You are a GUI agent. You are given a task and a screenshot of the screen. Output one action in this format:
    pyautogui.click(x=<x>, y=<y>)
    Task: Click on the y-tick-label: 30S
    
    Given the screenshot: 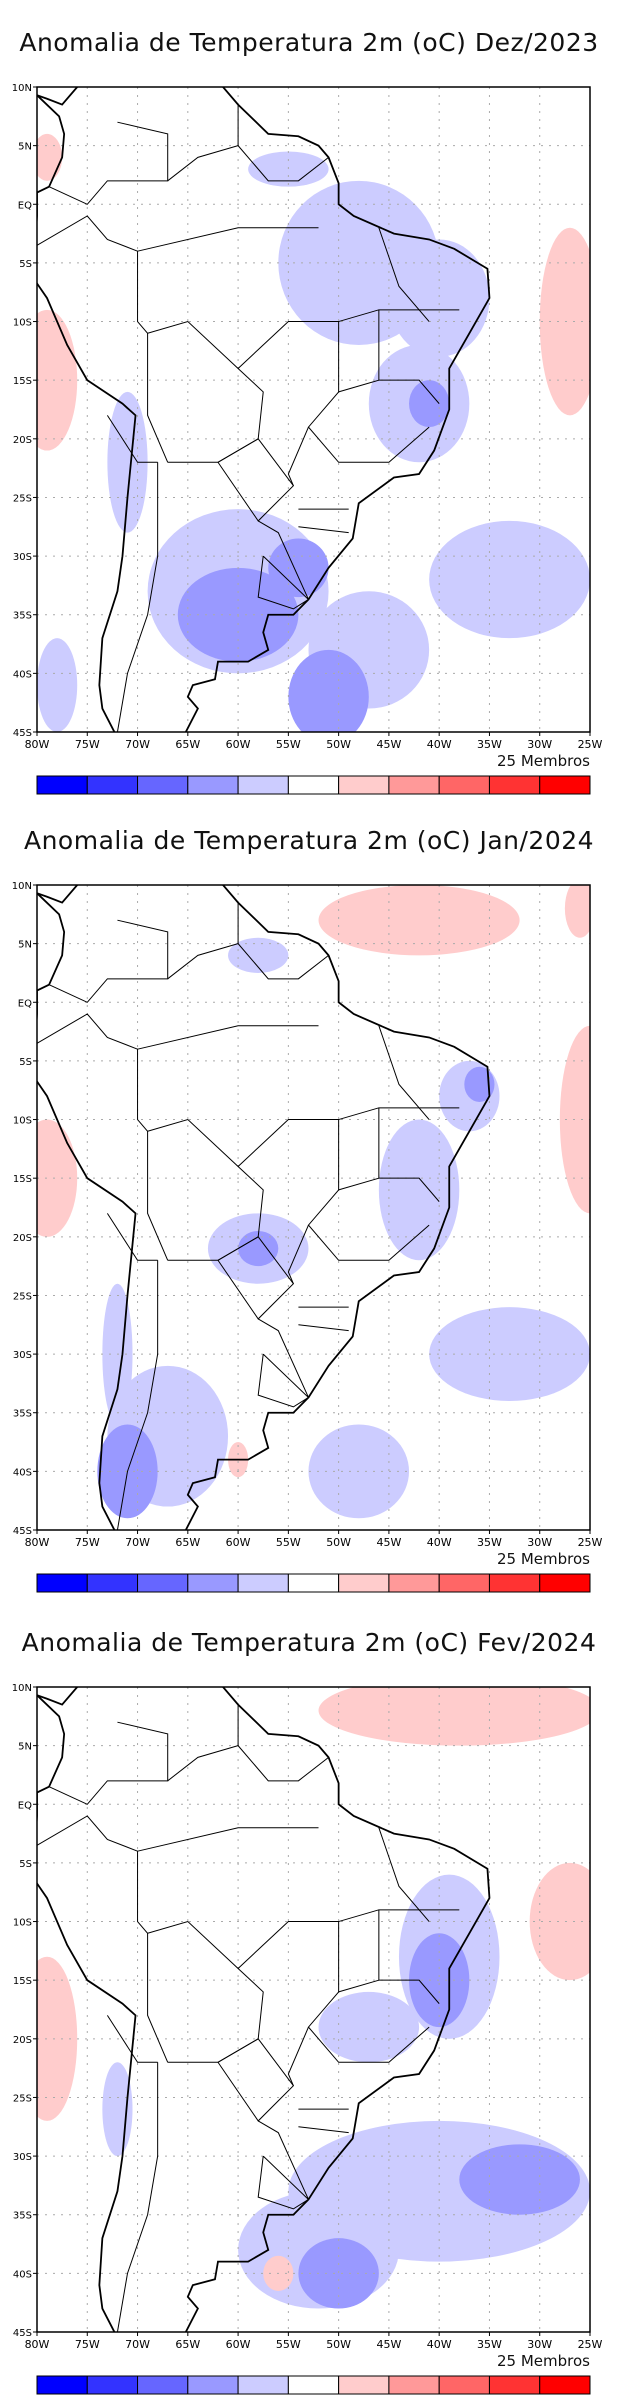 What is the action you would take?
    pyautogui.click(x=22, y=2157)
    